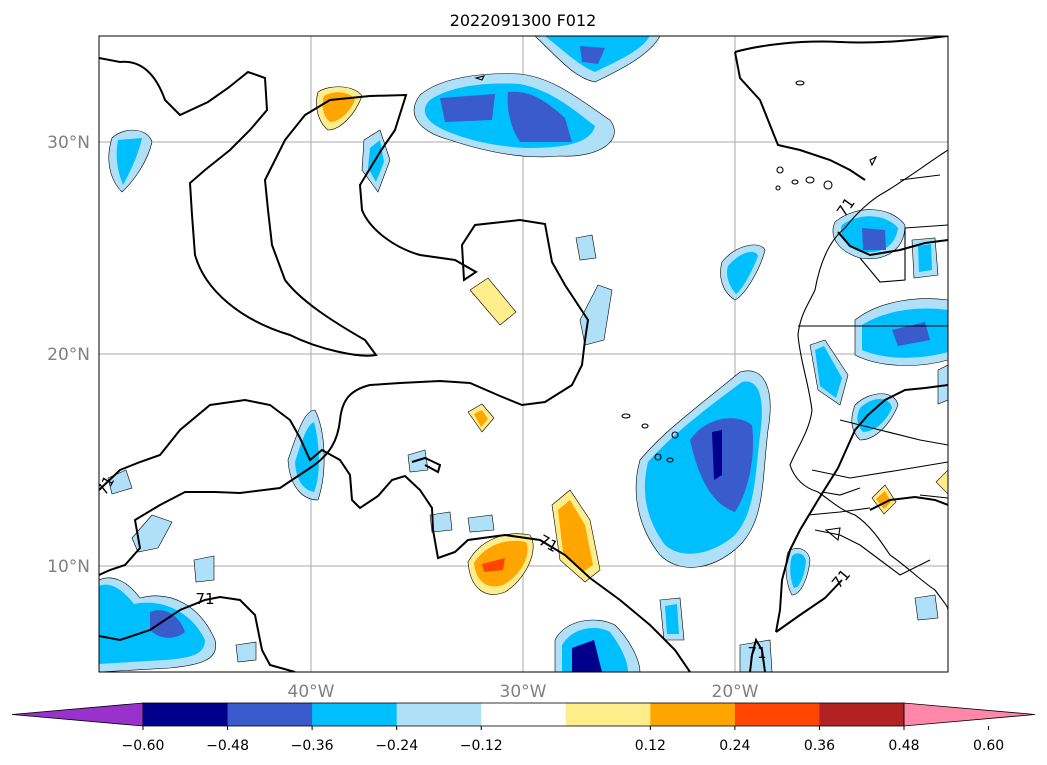  Describe the element at coordinates (868, 380) in the screenshot. I see `africa-coastline` at that location.